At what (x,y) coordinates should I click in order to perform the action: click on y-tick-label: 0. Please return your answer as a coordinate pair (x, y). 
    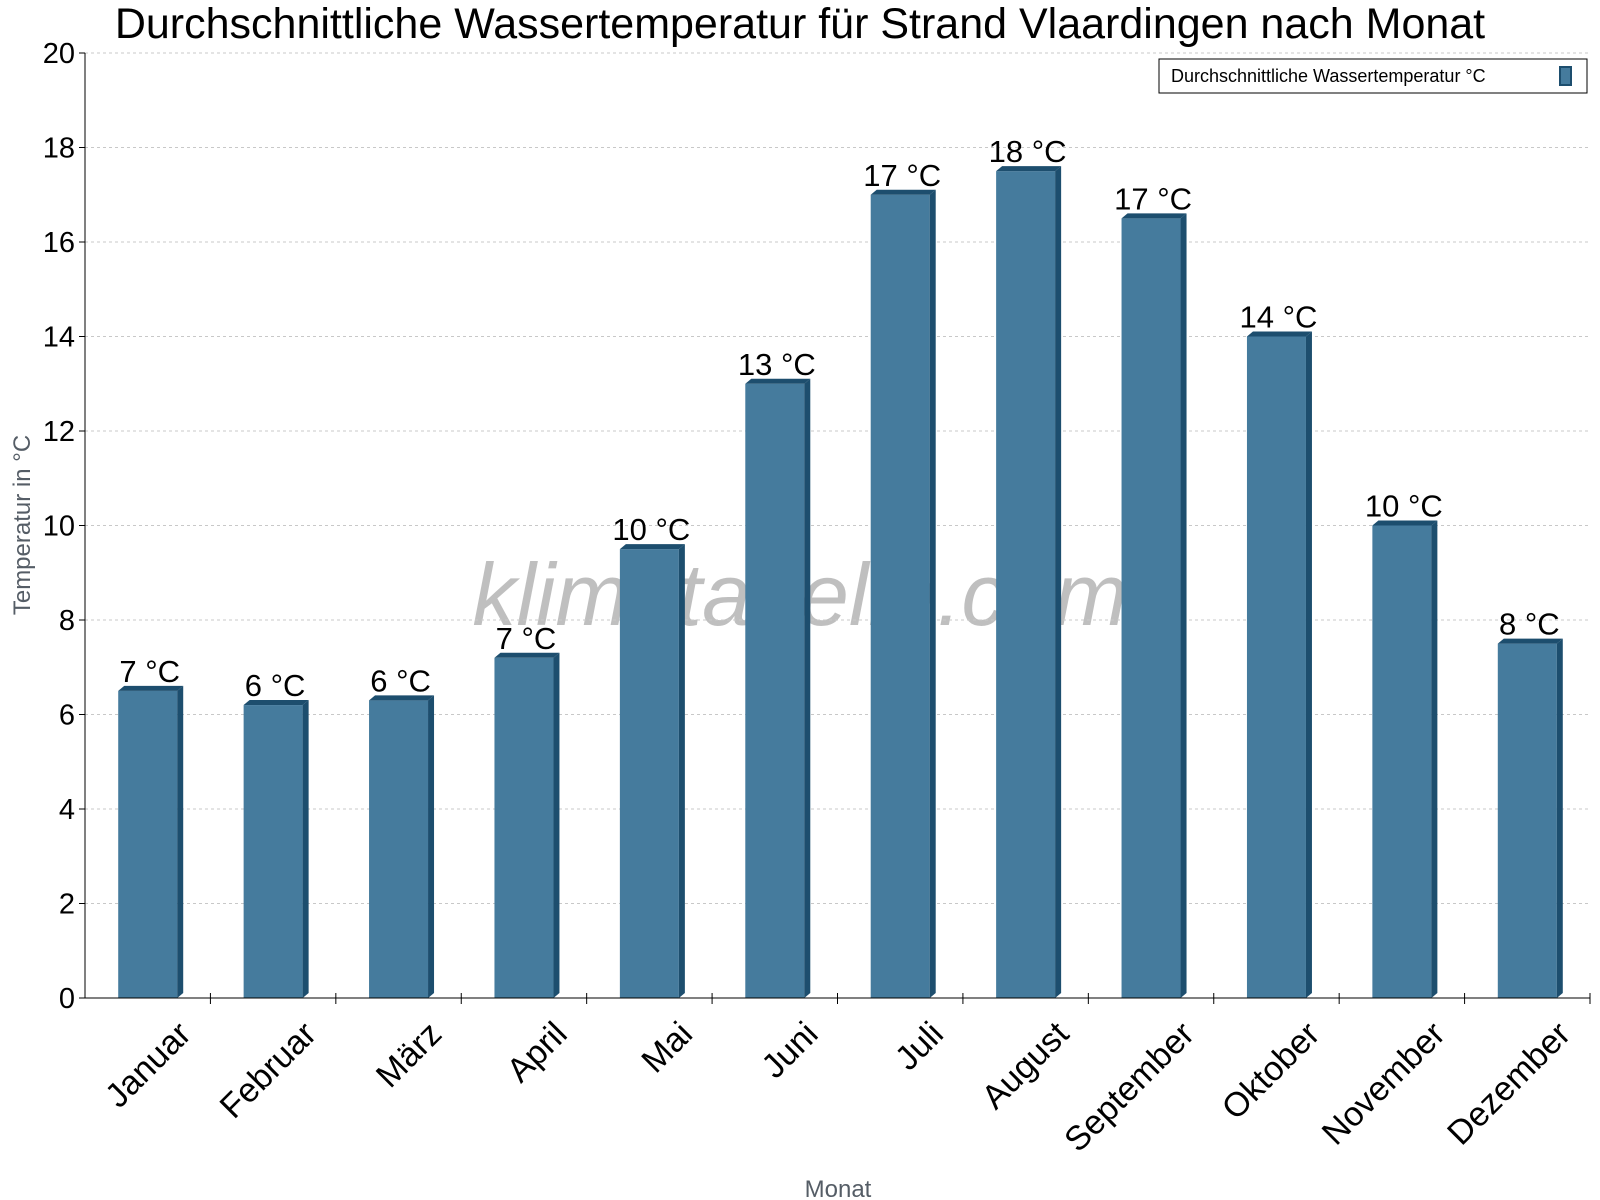
    Looking at the image, I should click on (67, 999).